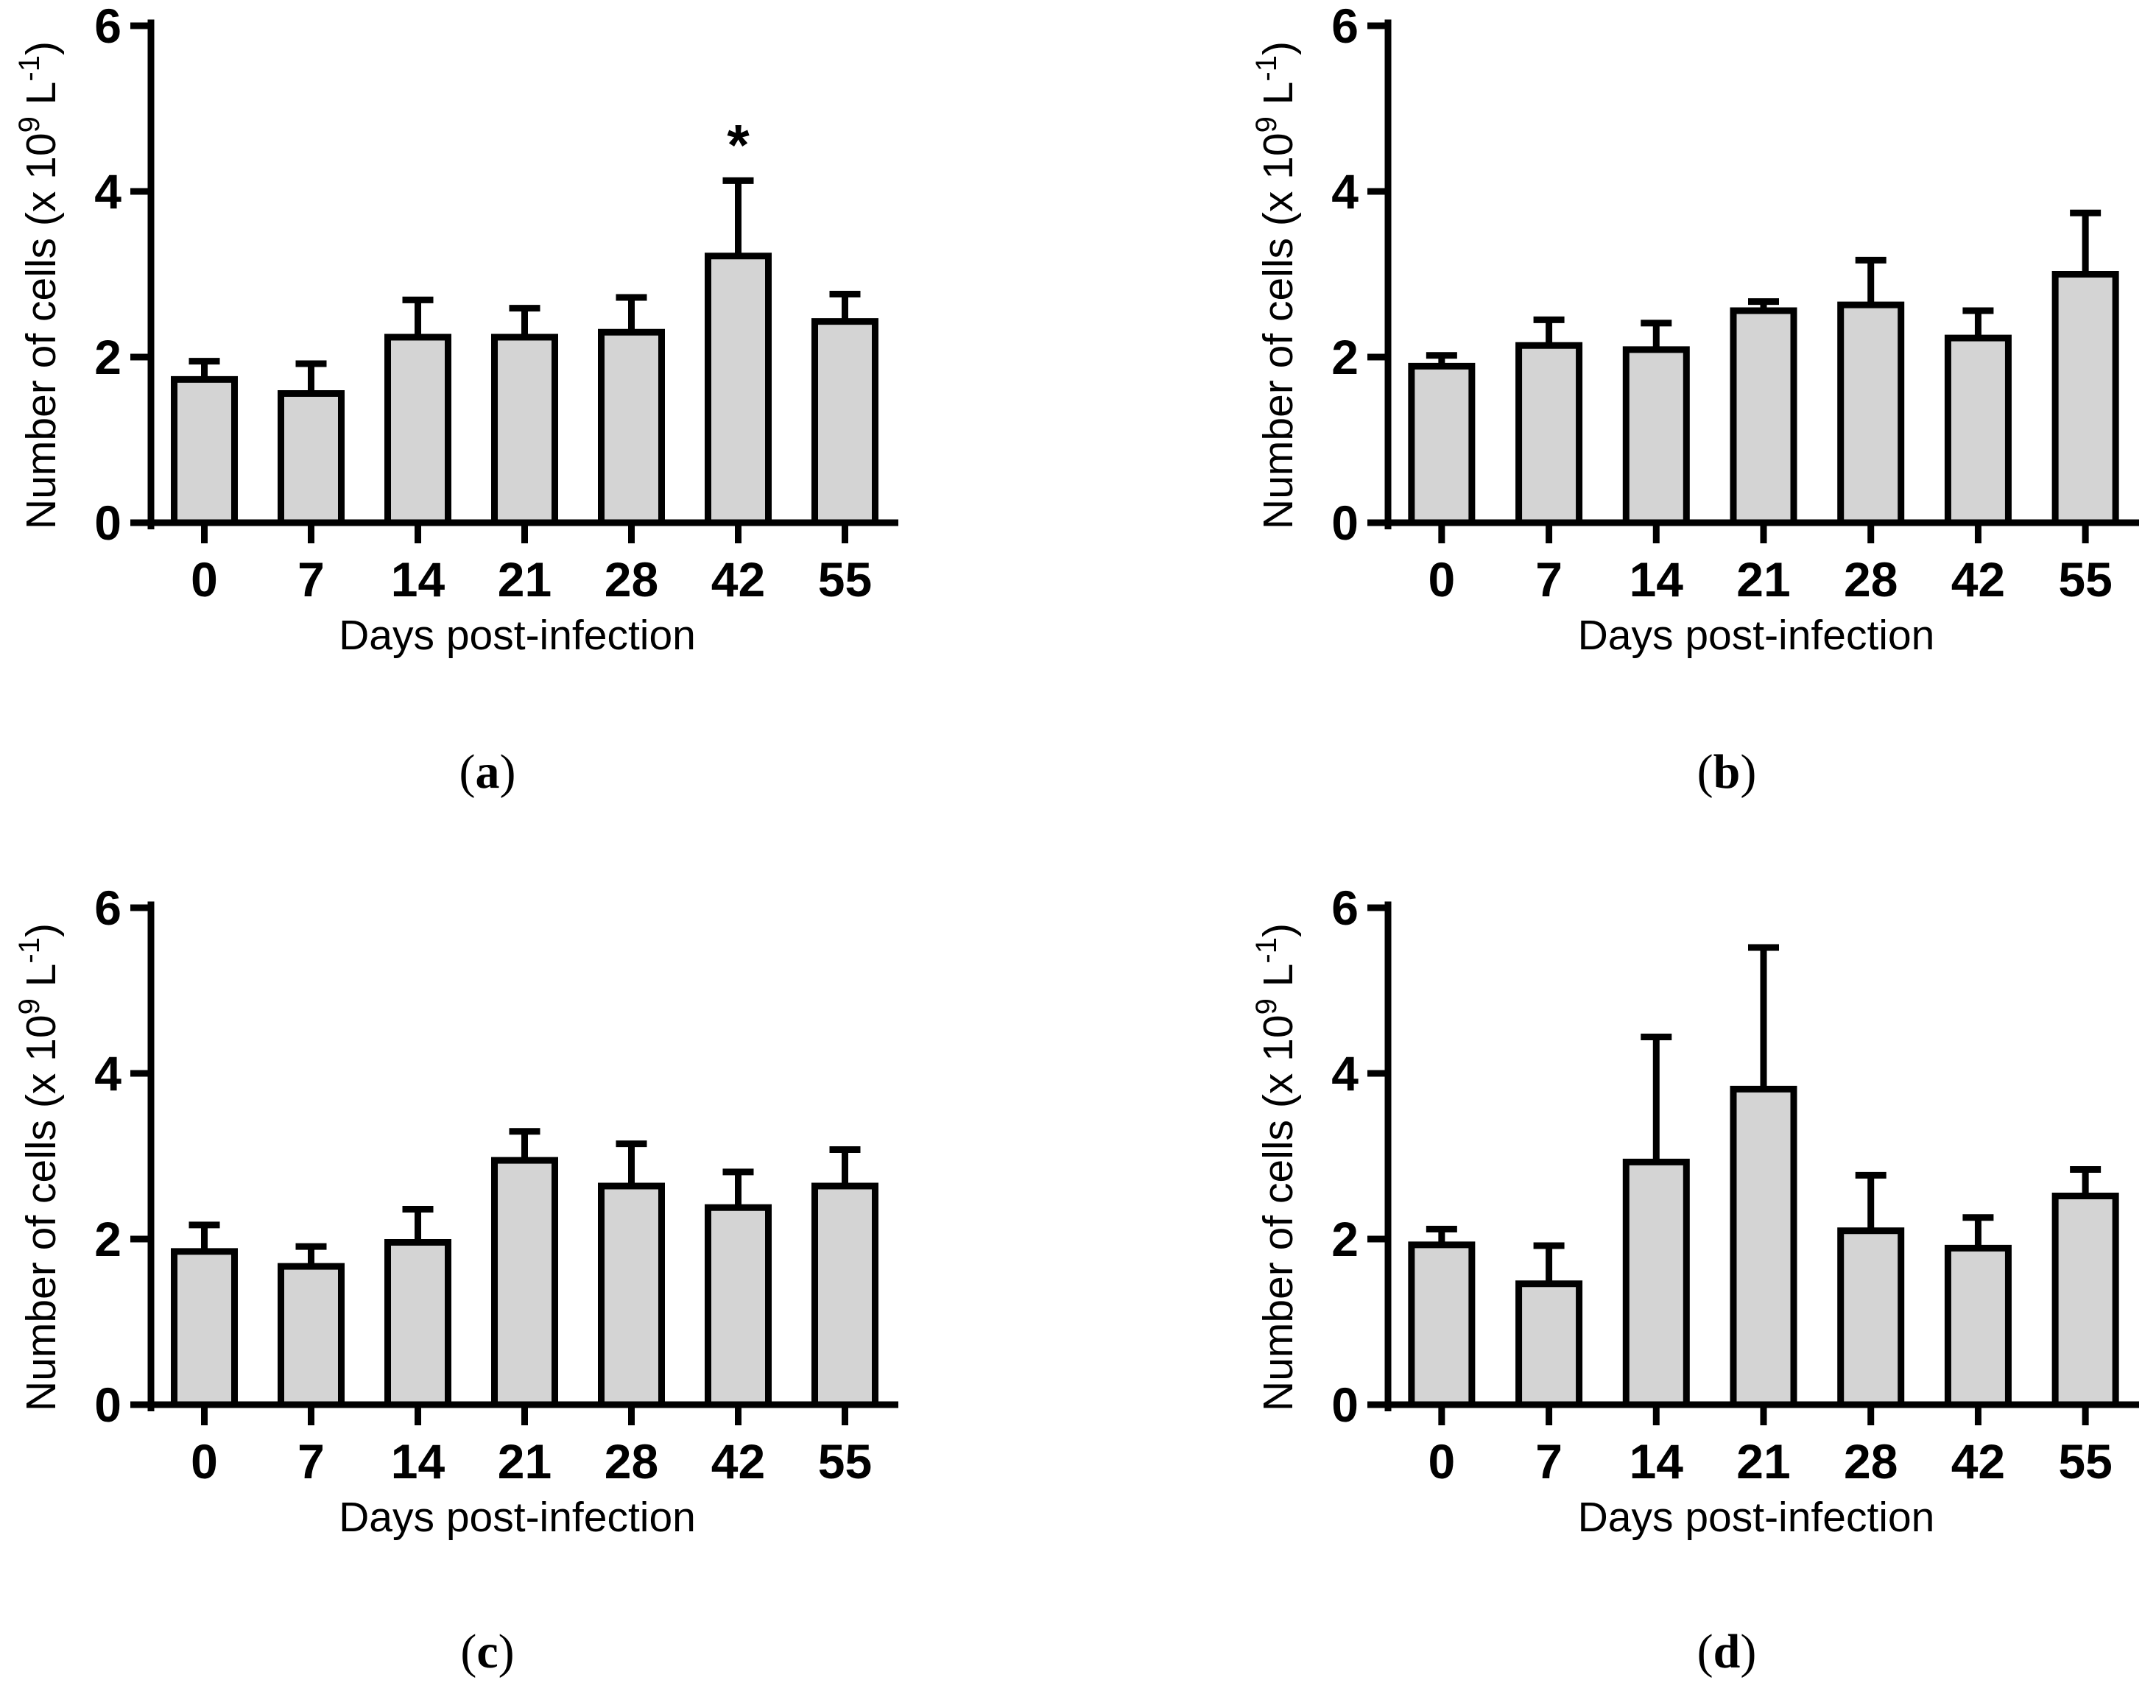 This screenshot has width=2156, height=1708. I want to click on x-tick-label-c-28: 28, so click(631, 1461).